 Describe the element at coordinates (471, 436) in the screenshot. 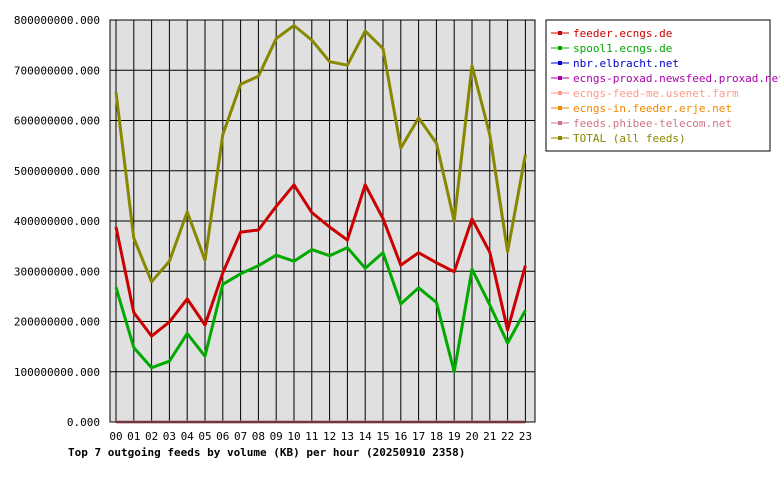

I see `x-tick-label: 20` at that location.